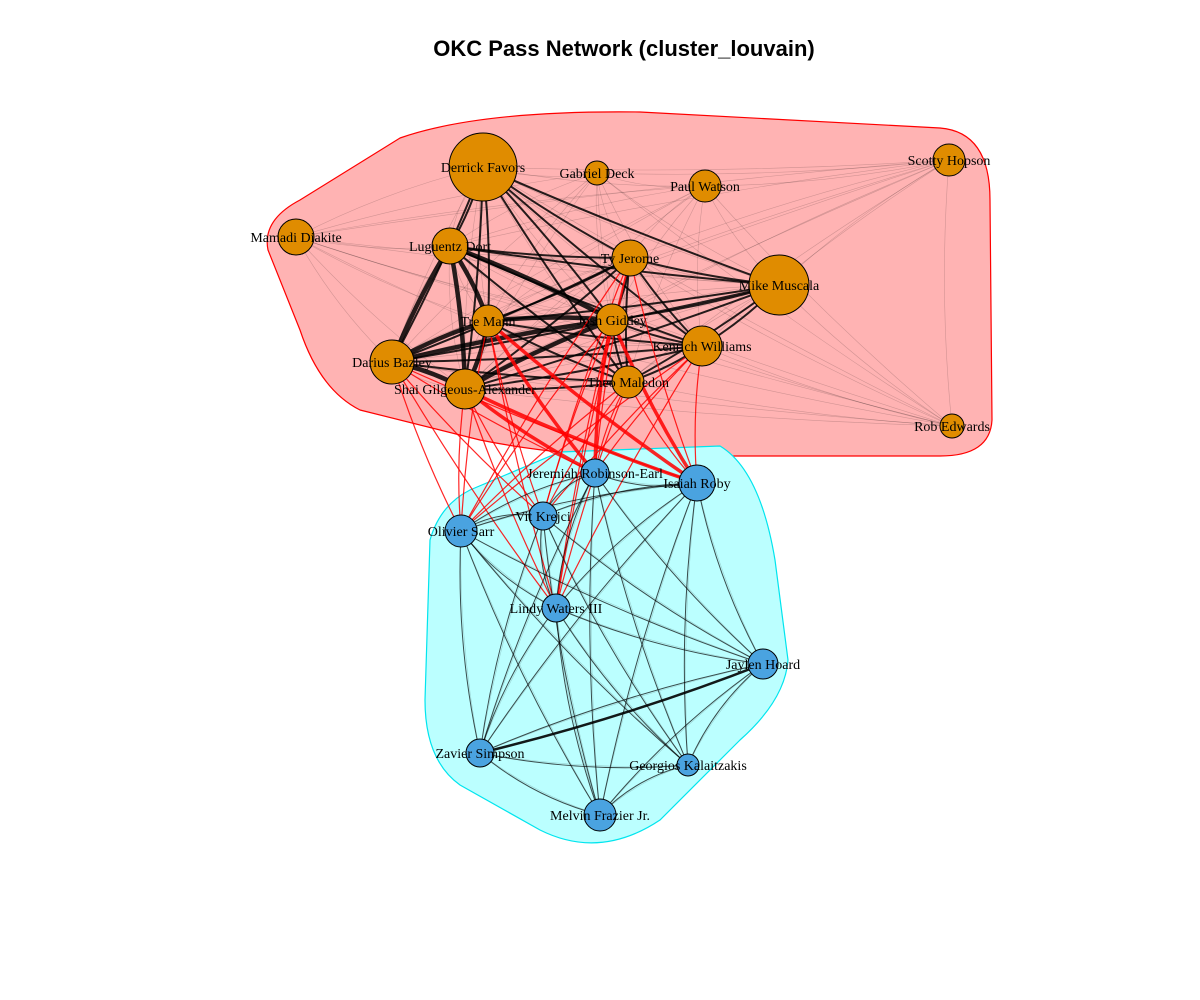 The width and height of the screenshot is (1200, 1000). I want to click on node-zavier-simpson: Zavier Simpson, so click(480, 753).